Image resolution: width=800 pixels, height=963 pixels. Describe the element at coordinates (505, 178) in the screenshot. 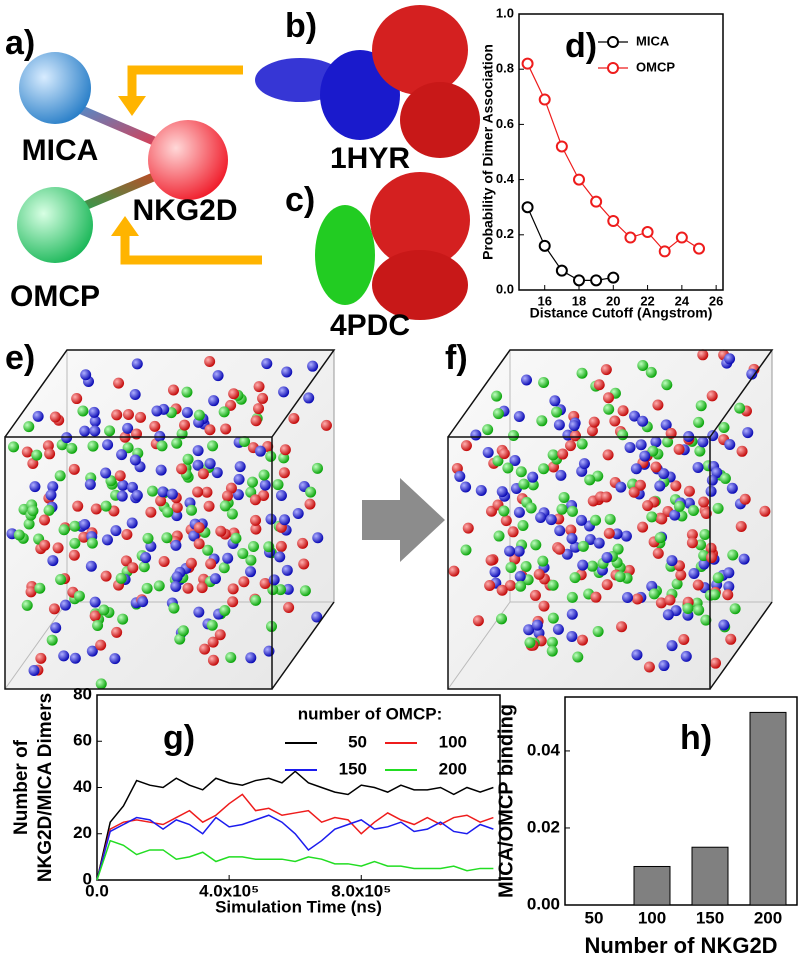

I see `y-tick-label: 0.4` at that location.